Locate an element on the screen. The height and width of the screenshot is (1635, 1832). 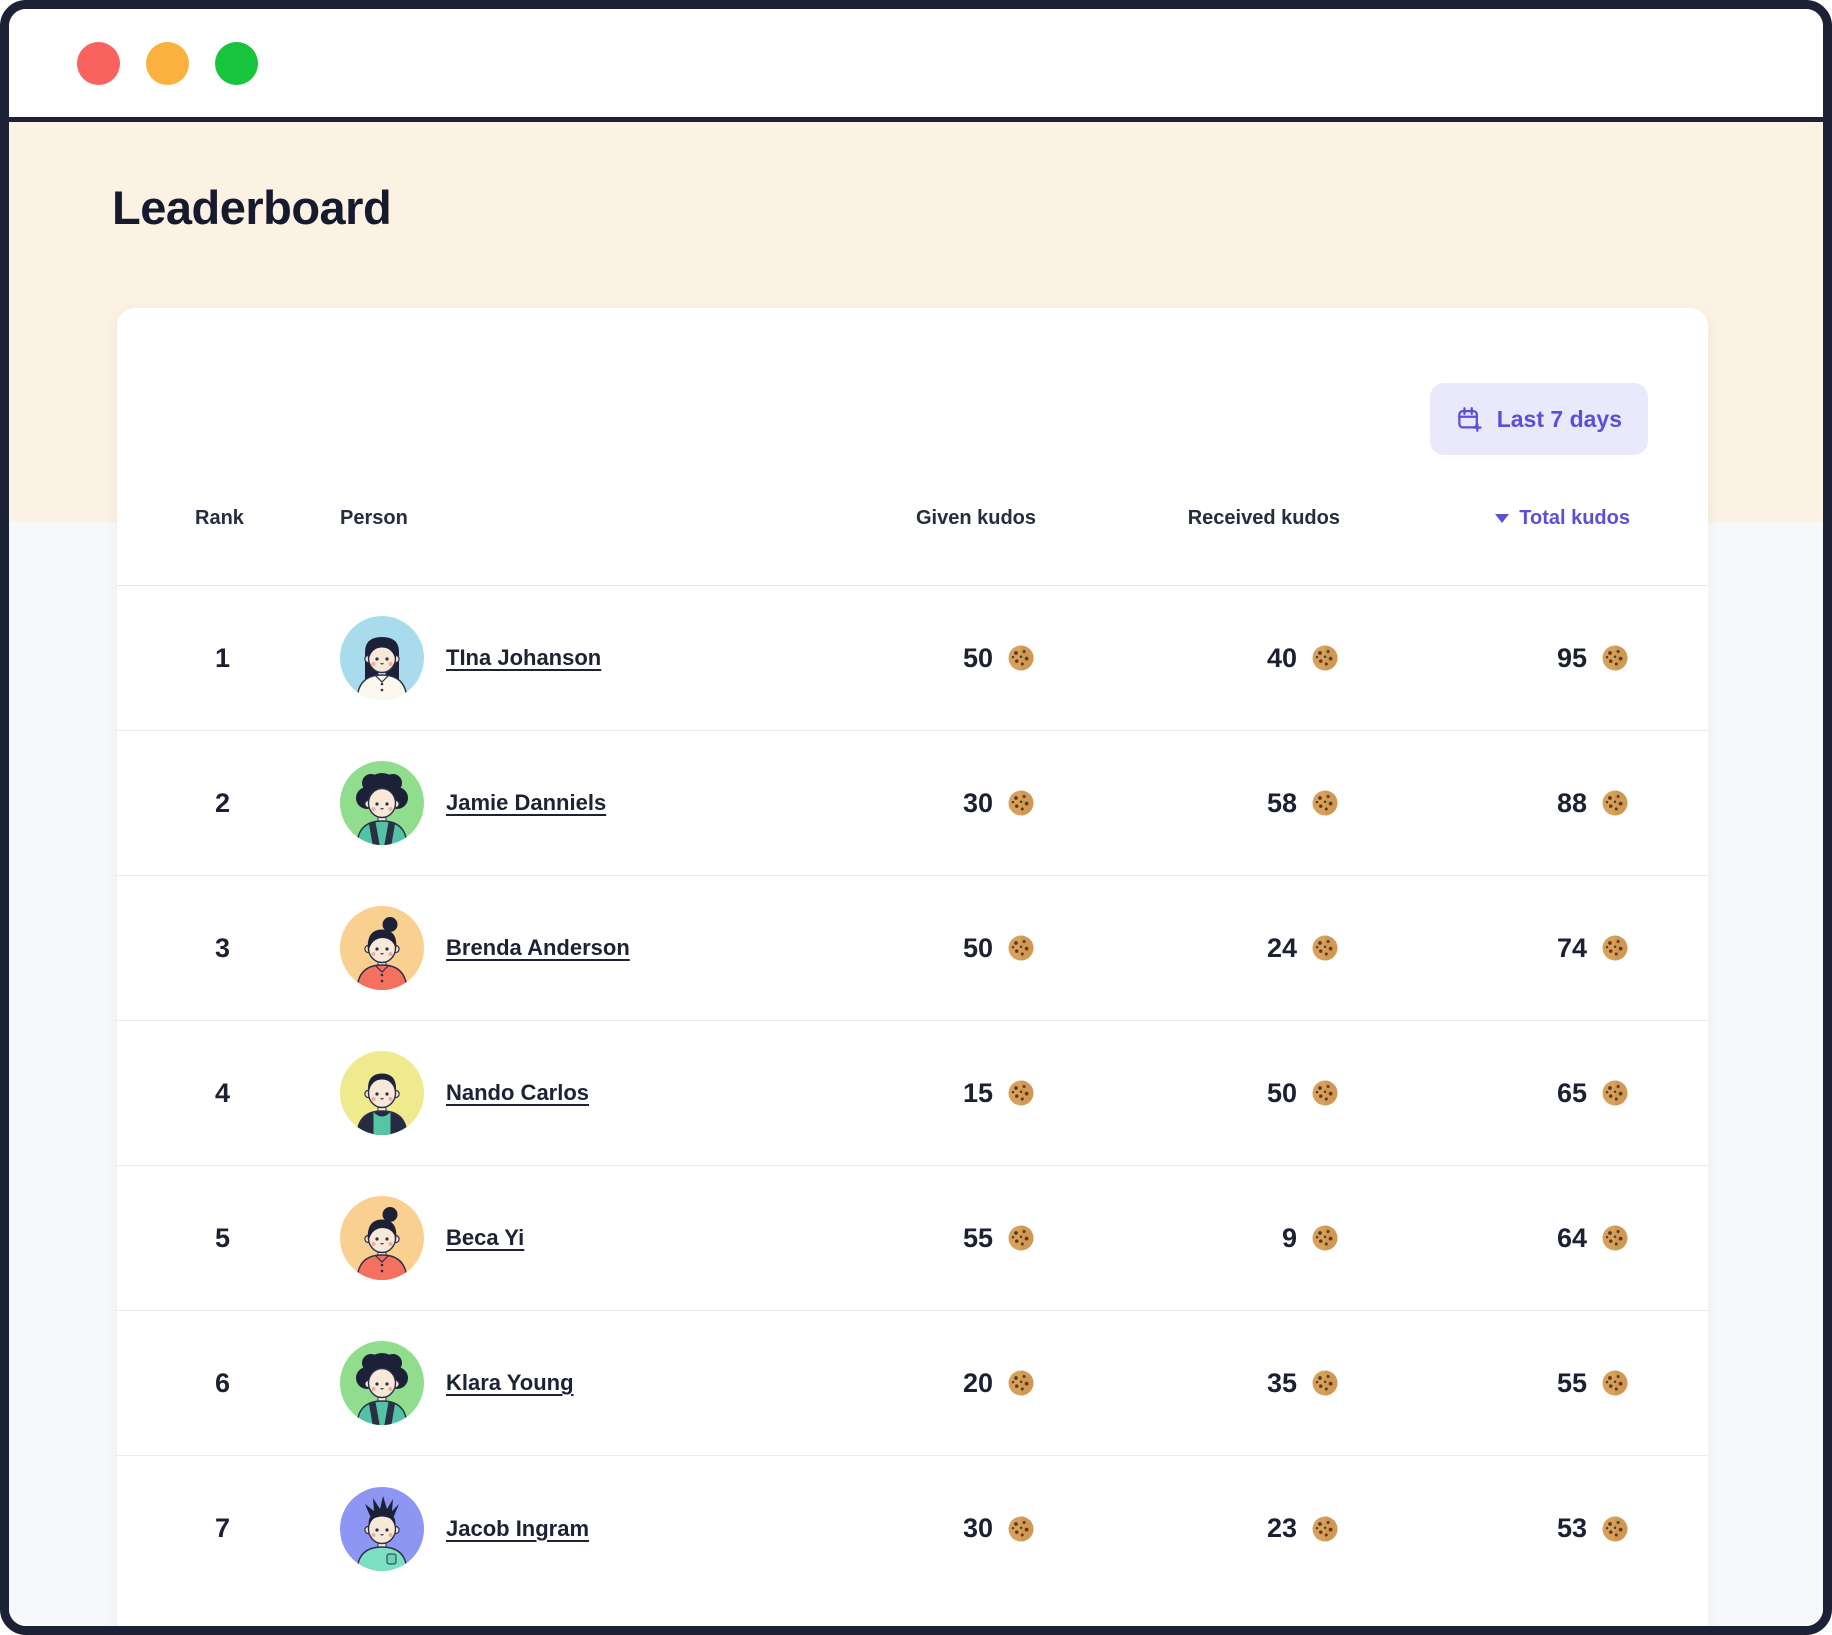
leaderboard-row: 6 Klara Young 20 35 is located at coordinates (912, 1383).